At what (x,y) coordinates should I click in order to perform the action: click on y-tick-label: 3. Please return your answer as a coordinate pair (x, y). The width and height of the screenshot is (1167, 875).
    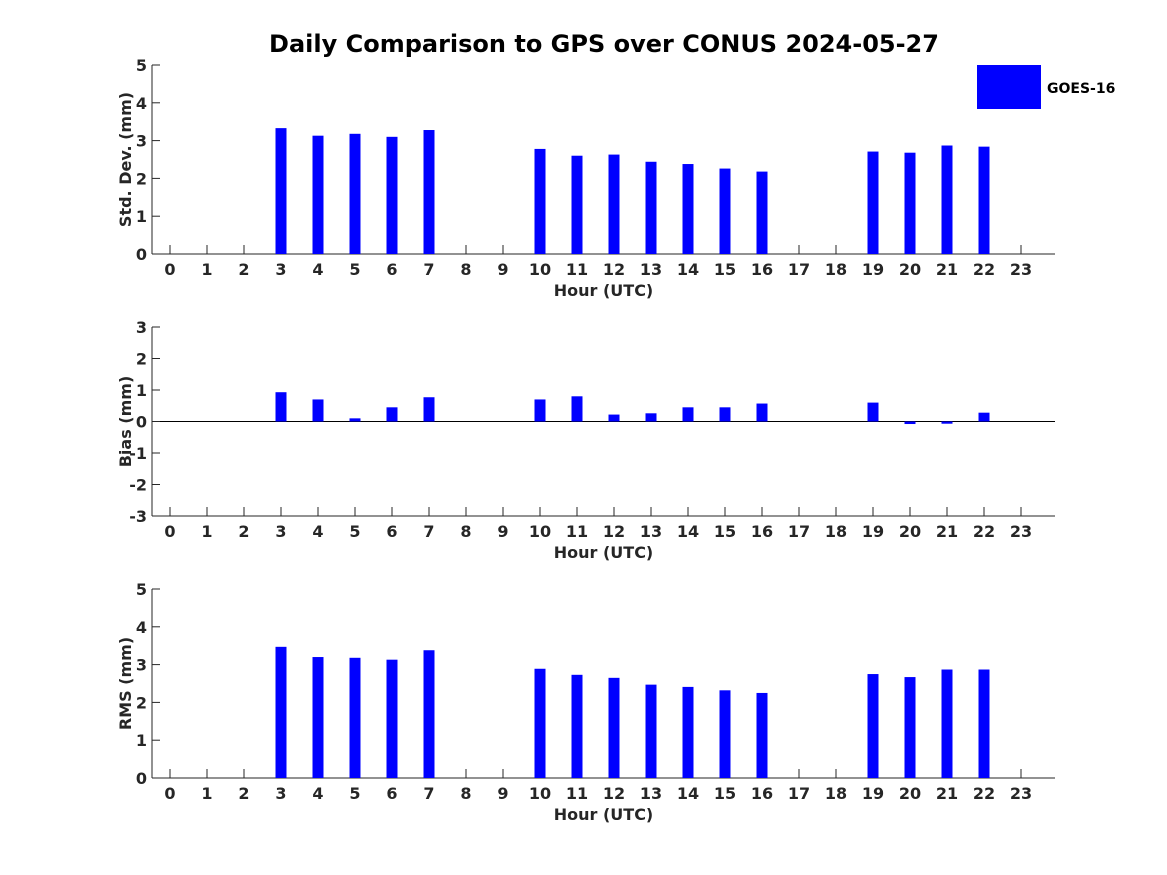
    Looking at the image, I should click on (141, 327).